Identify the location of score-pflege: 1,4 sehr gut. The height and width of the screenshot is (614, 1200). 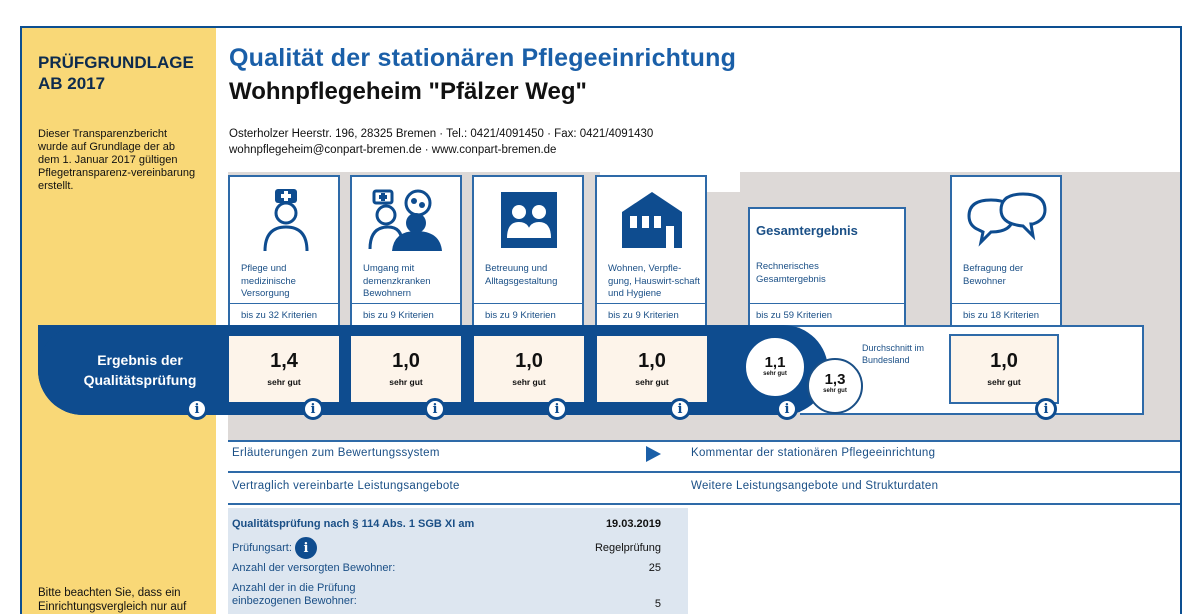
(284, 369).